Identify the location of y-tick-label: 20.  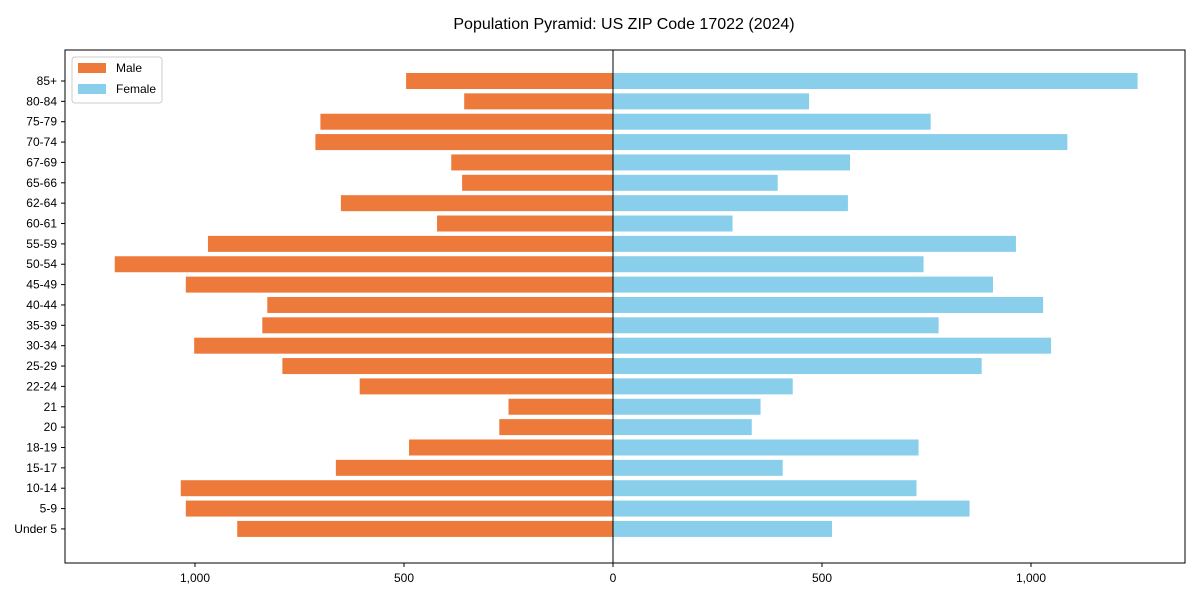
(51, 427).